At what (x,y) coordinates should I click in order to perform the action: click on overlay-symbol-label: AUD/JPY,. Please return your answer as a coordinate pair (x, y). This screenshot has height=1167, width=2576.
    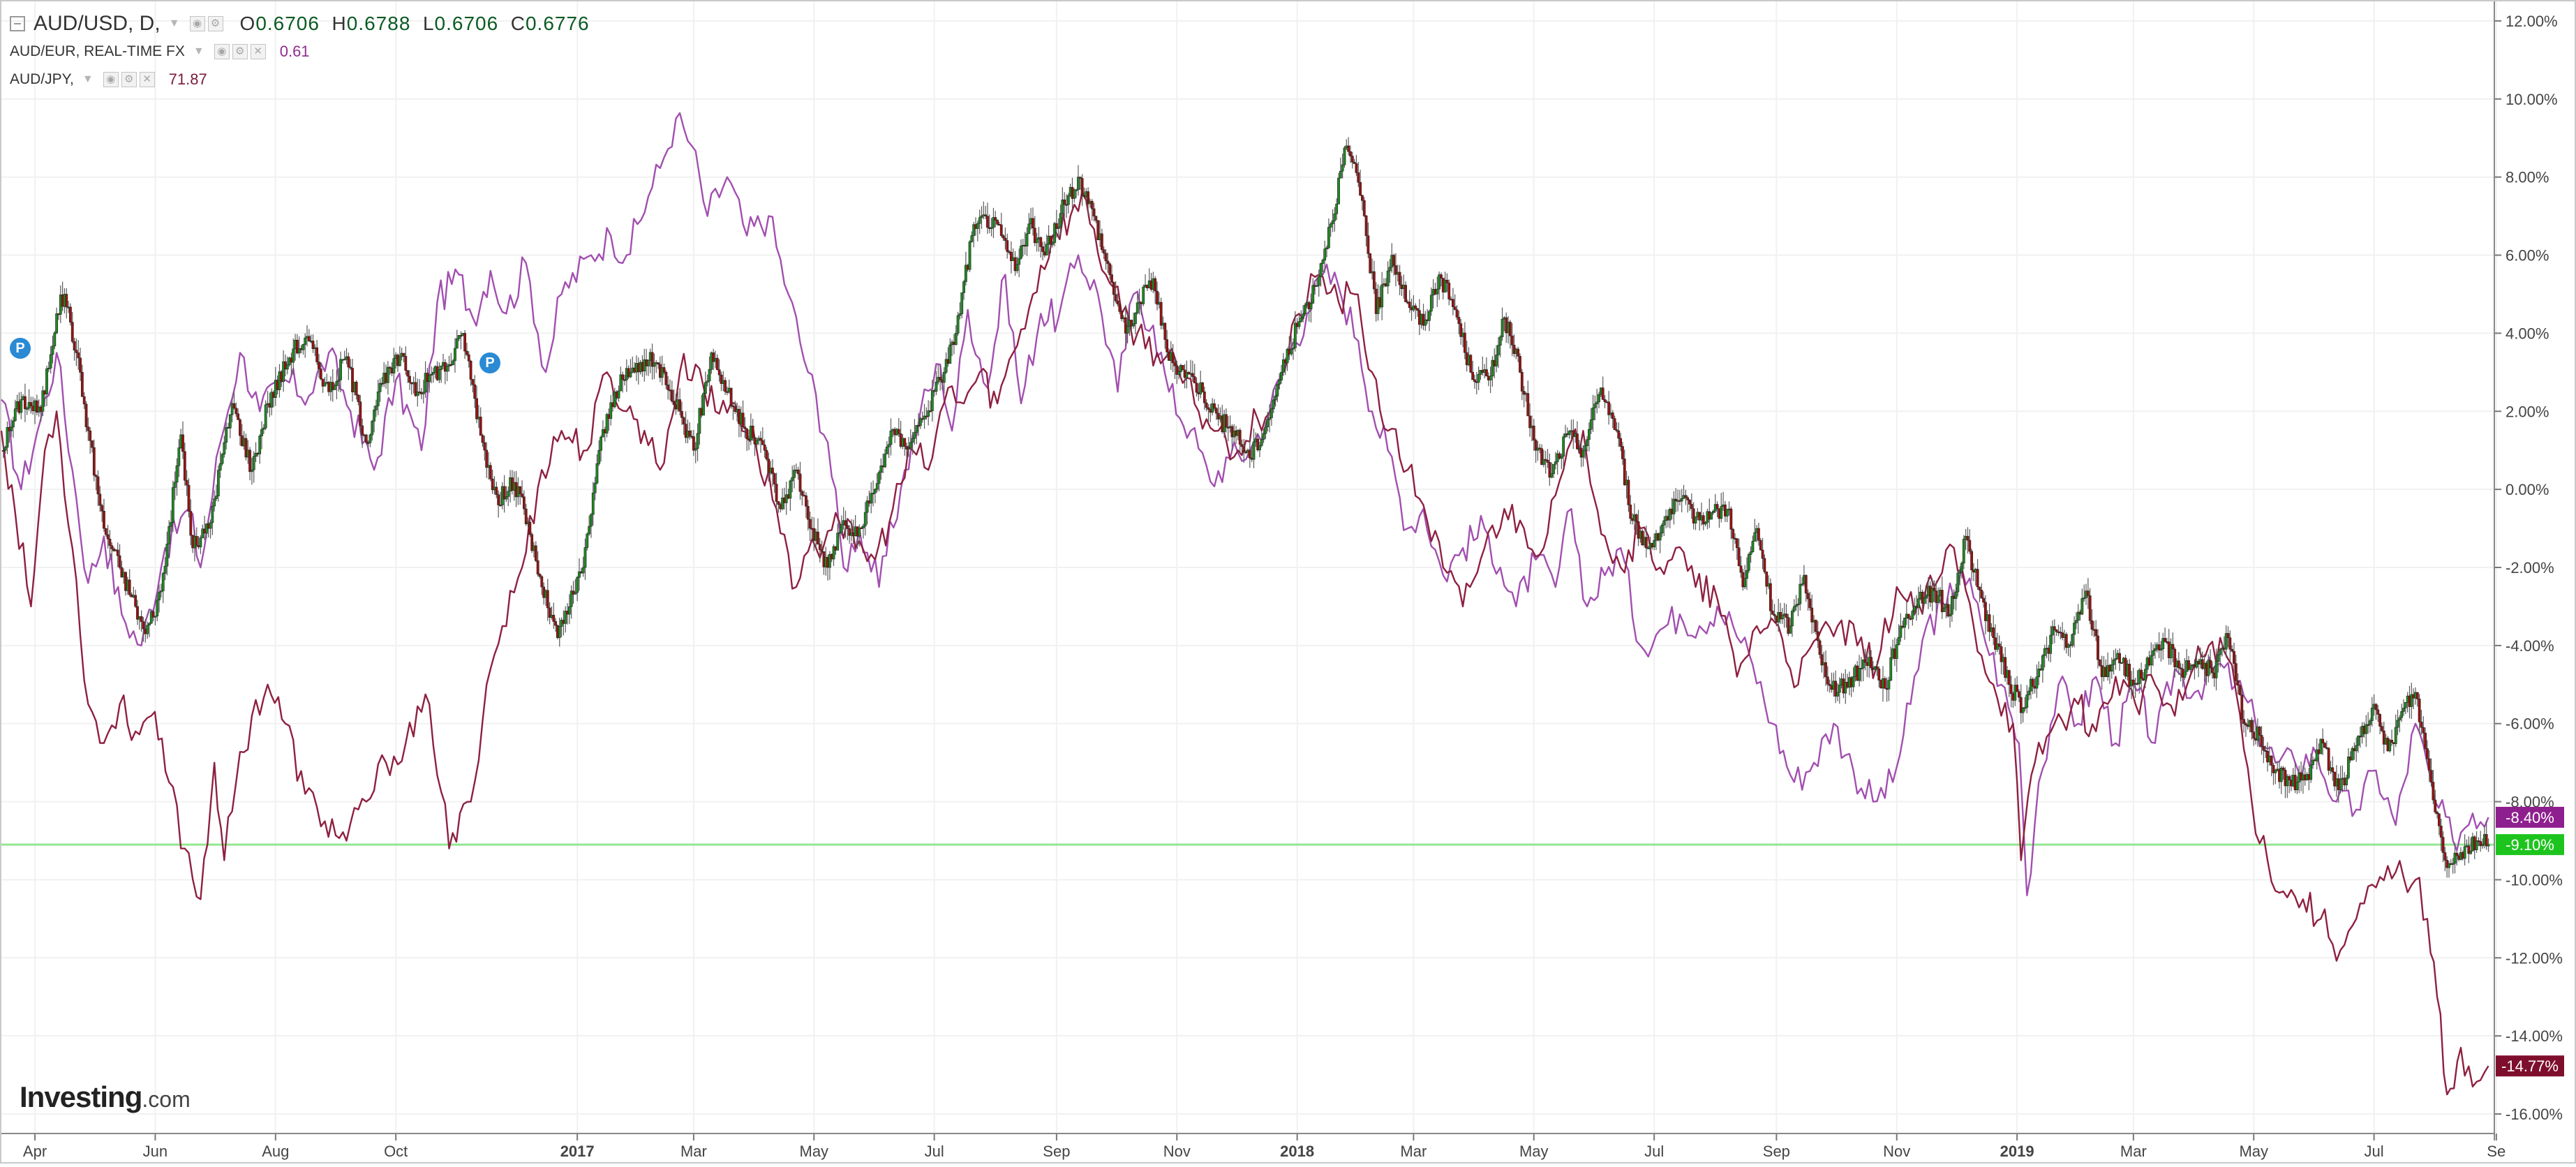
    Looking at the image, I should click on (42, 79).